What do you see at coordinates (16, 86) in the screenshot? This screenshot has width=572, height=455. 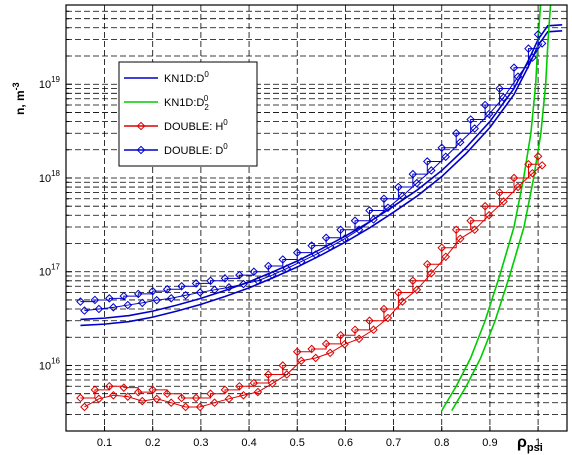 I see `y-axis-label-sup: -3` at bounding box center [16, 86].